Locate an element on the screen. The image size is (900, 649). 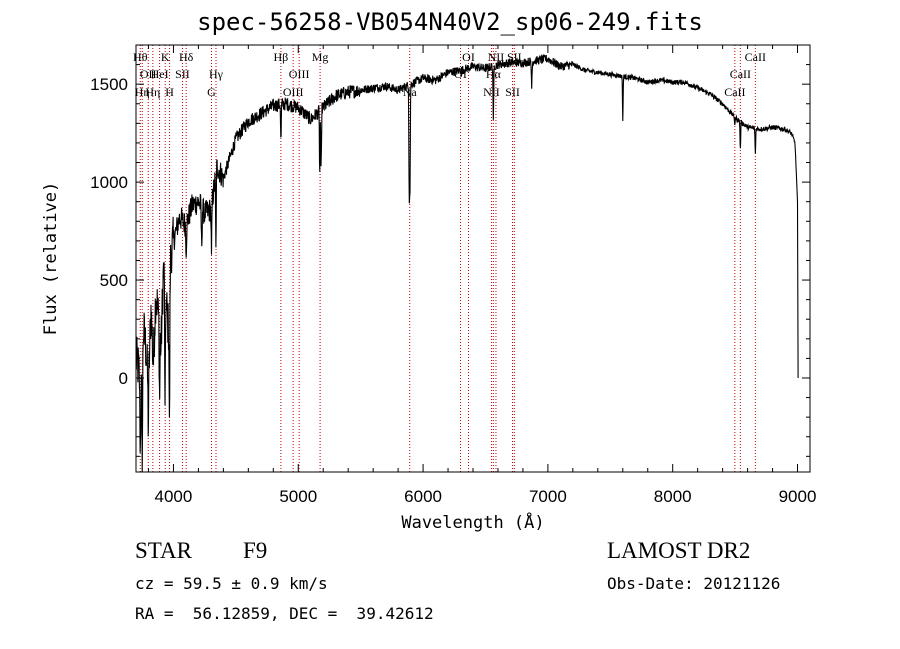
survey-name: LAMOST DR2 is located at coordinates (679, 550).